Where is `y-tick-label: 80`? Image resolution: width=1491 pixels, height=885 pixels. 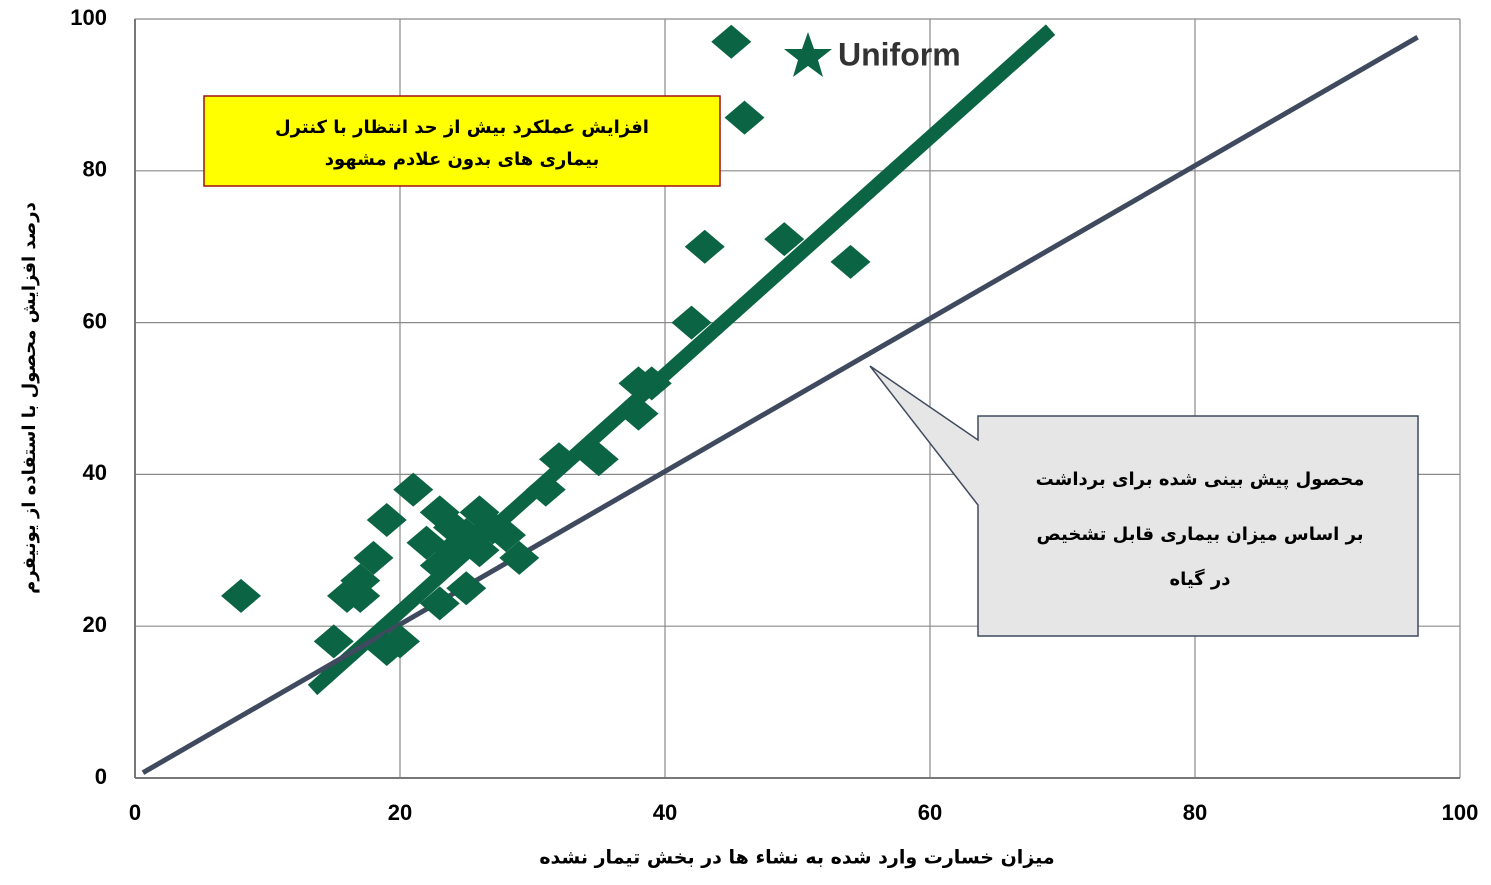
y-tick-label: 80 is located at coordinates (95, 169).